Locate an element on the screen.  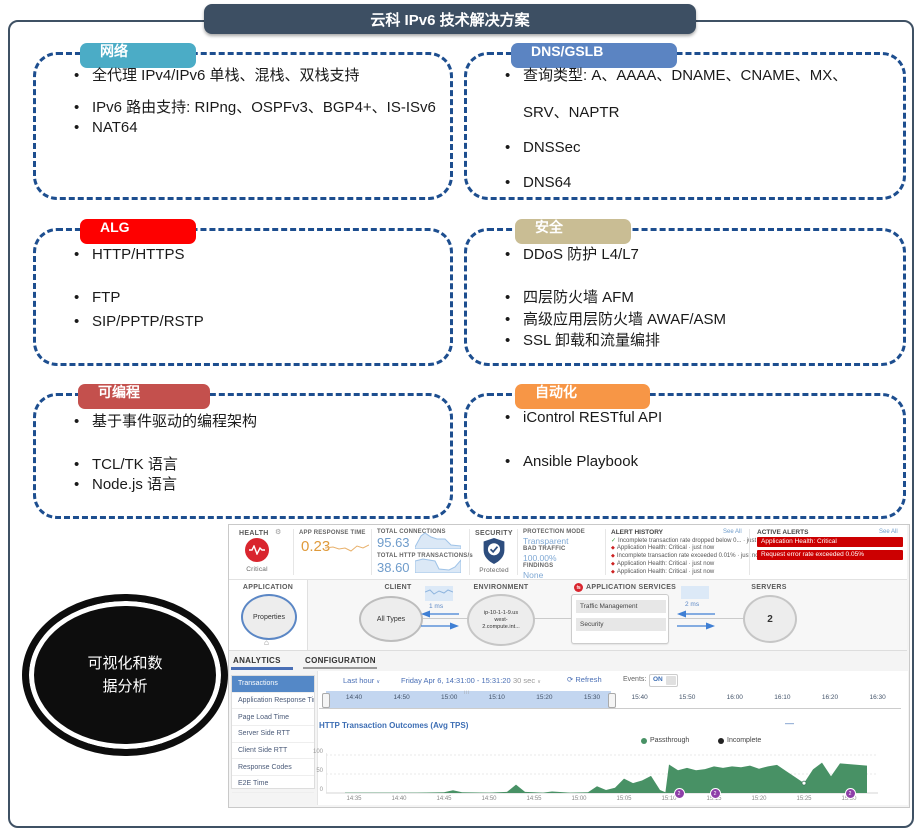
sidebar-item-server-side-rtt: Server Side RTT is located at coordinates (273, 734).